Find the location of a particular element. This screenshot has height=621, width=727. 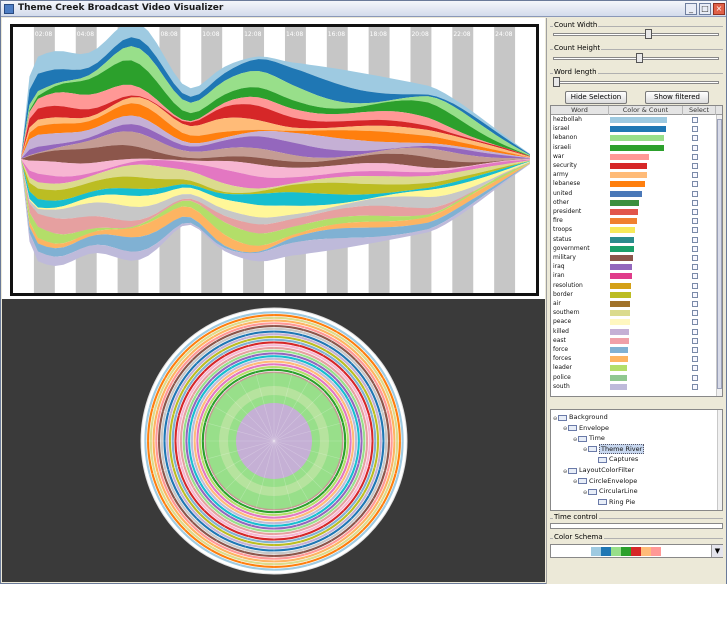

word-length-slider-track is located at coordinates (636, 82).